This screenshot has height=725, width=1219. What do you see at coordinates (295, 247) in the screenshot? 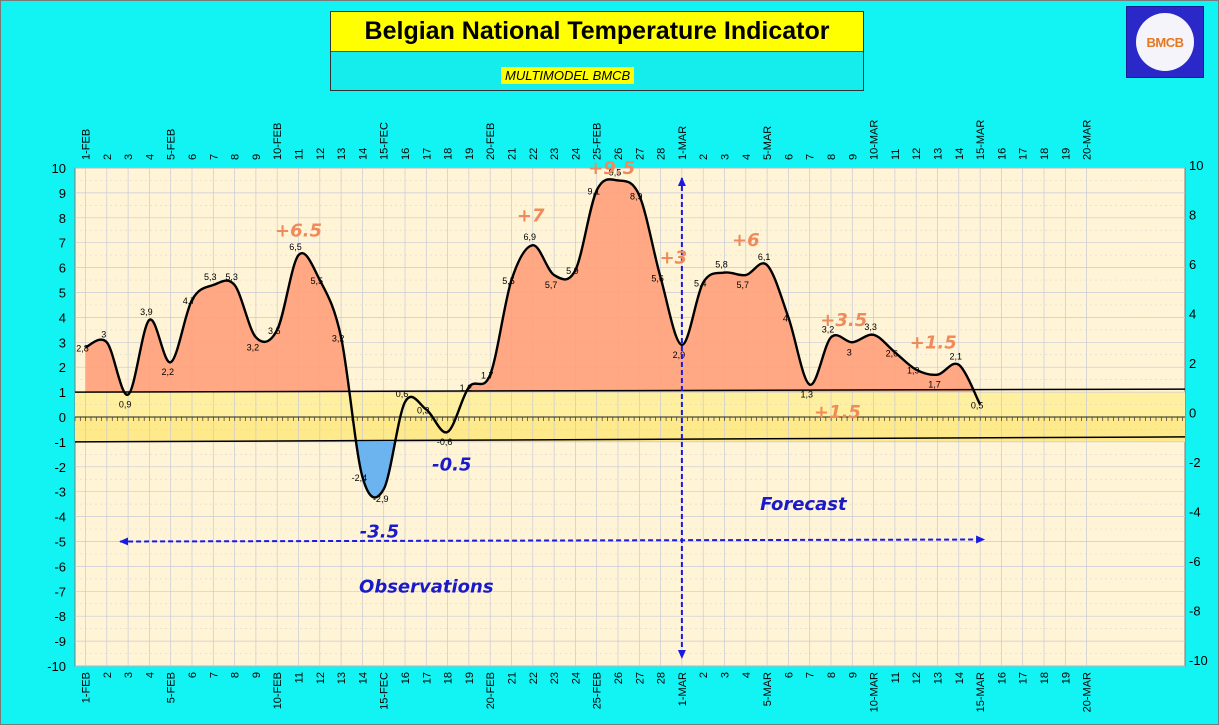
I see `data-label: 6,5` at bounding box center [295, 247].